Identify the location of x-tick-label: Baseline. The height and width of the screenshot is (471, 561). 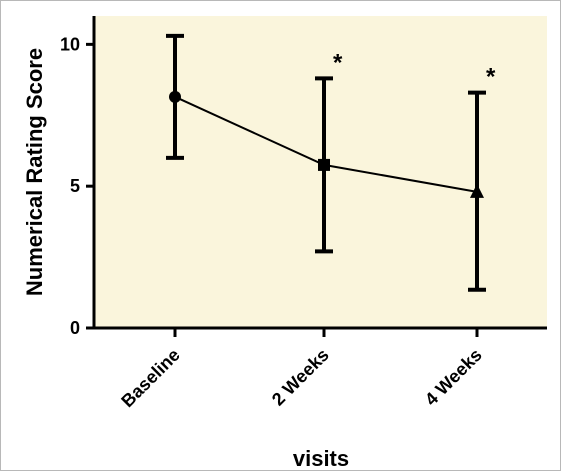
(150, 378).